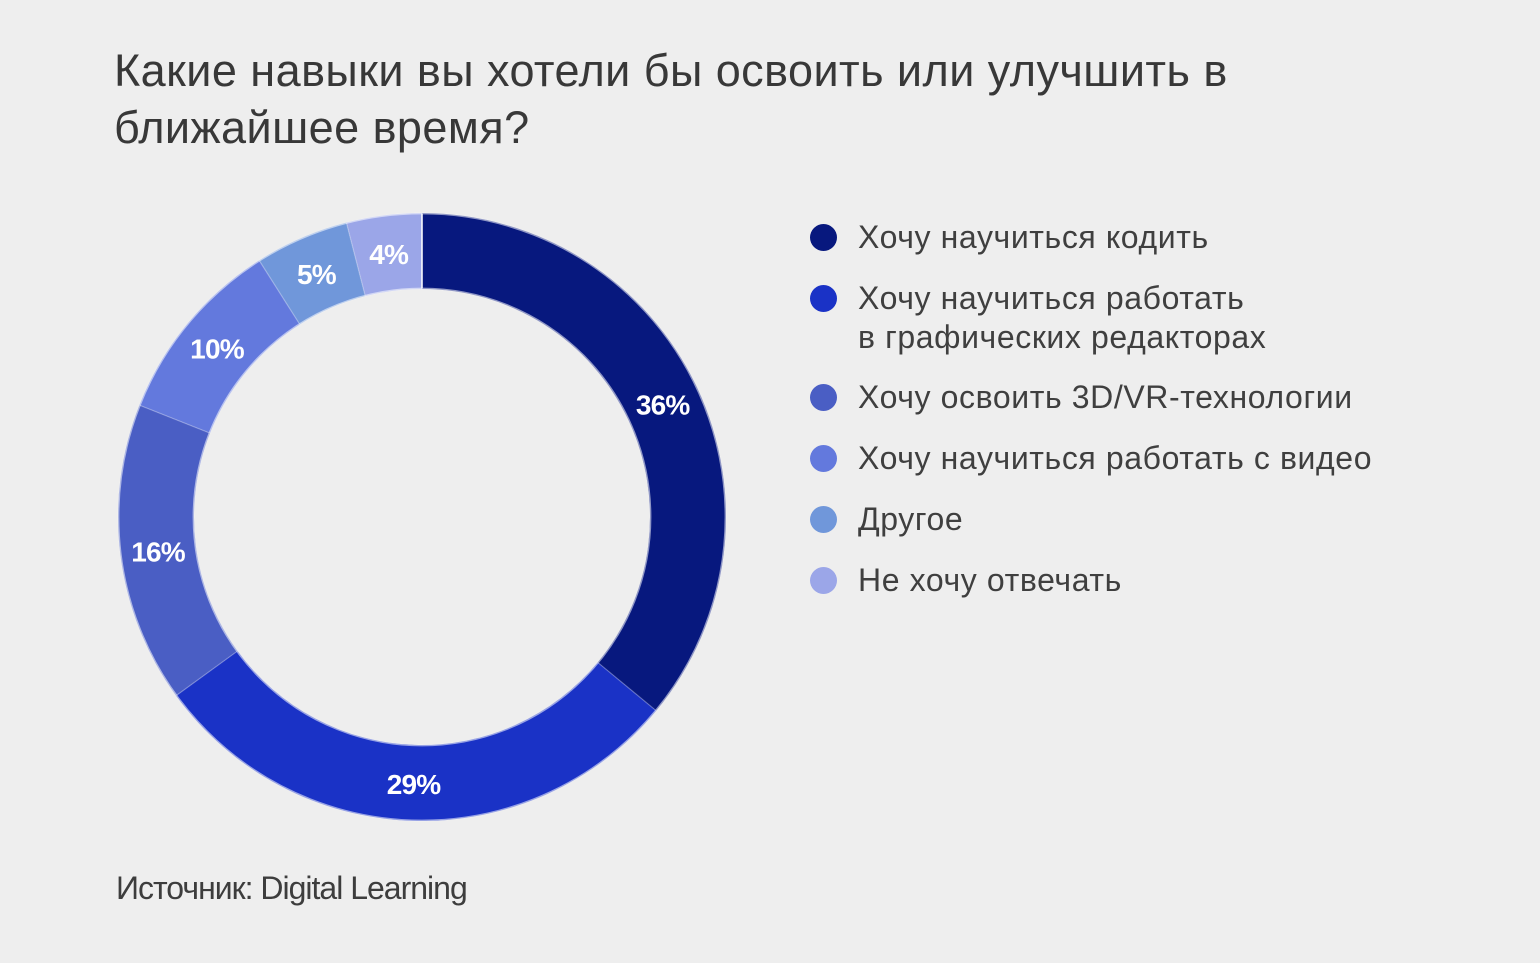 The height and width of the screenshot is (963, 1540). I want to click on svg-text: 36%, so click(663, 405).